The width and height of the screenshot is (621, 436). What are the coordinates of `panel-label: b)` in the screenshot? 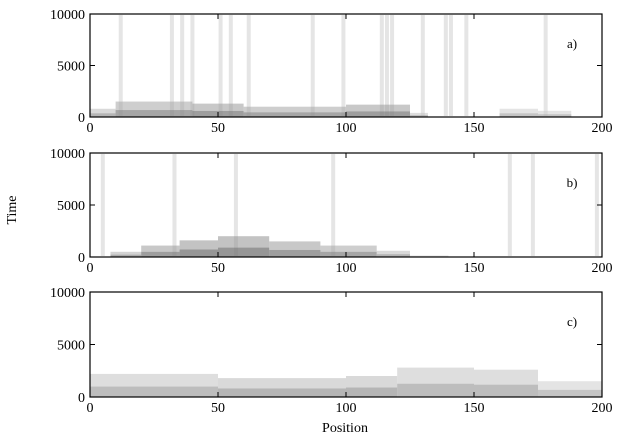 It's located at (572, 182).